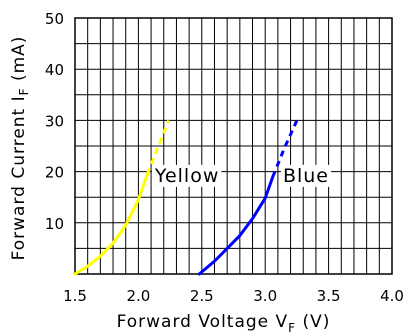  I want to click on y-tick-label: 30, so click(54, 121).